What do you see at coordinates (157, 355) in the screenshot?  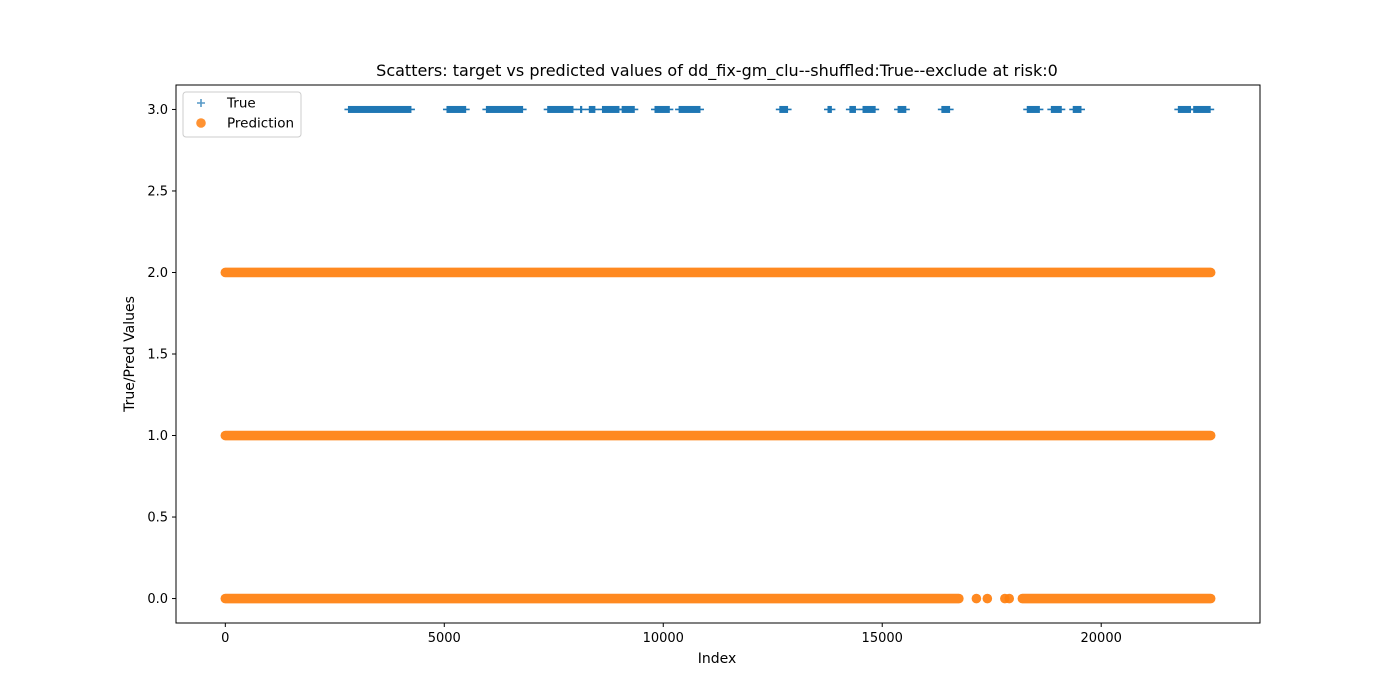 I see `y-tick-label: 1.5` at bounding box center [157, 355].